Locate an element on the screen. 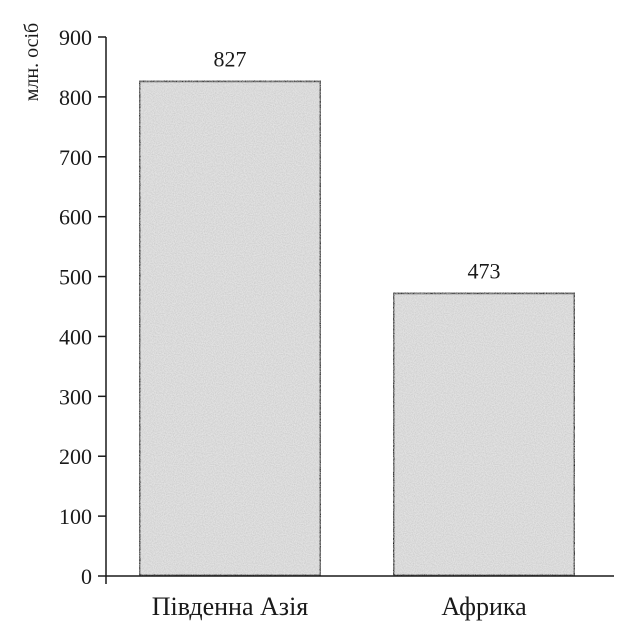 The image size is (620, 623). bar-value-label: 473 is located at coordinates (484, 271).